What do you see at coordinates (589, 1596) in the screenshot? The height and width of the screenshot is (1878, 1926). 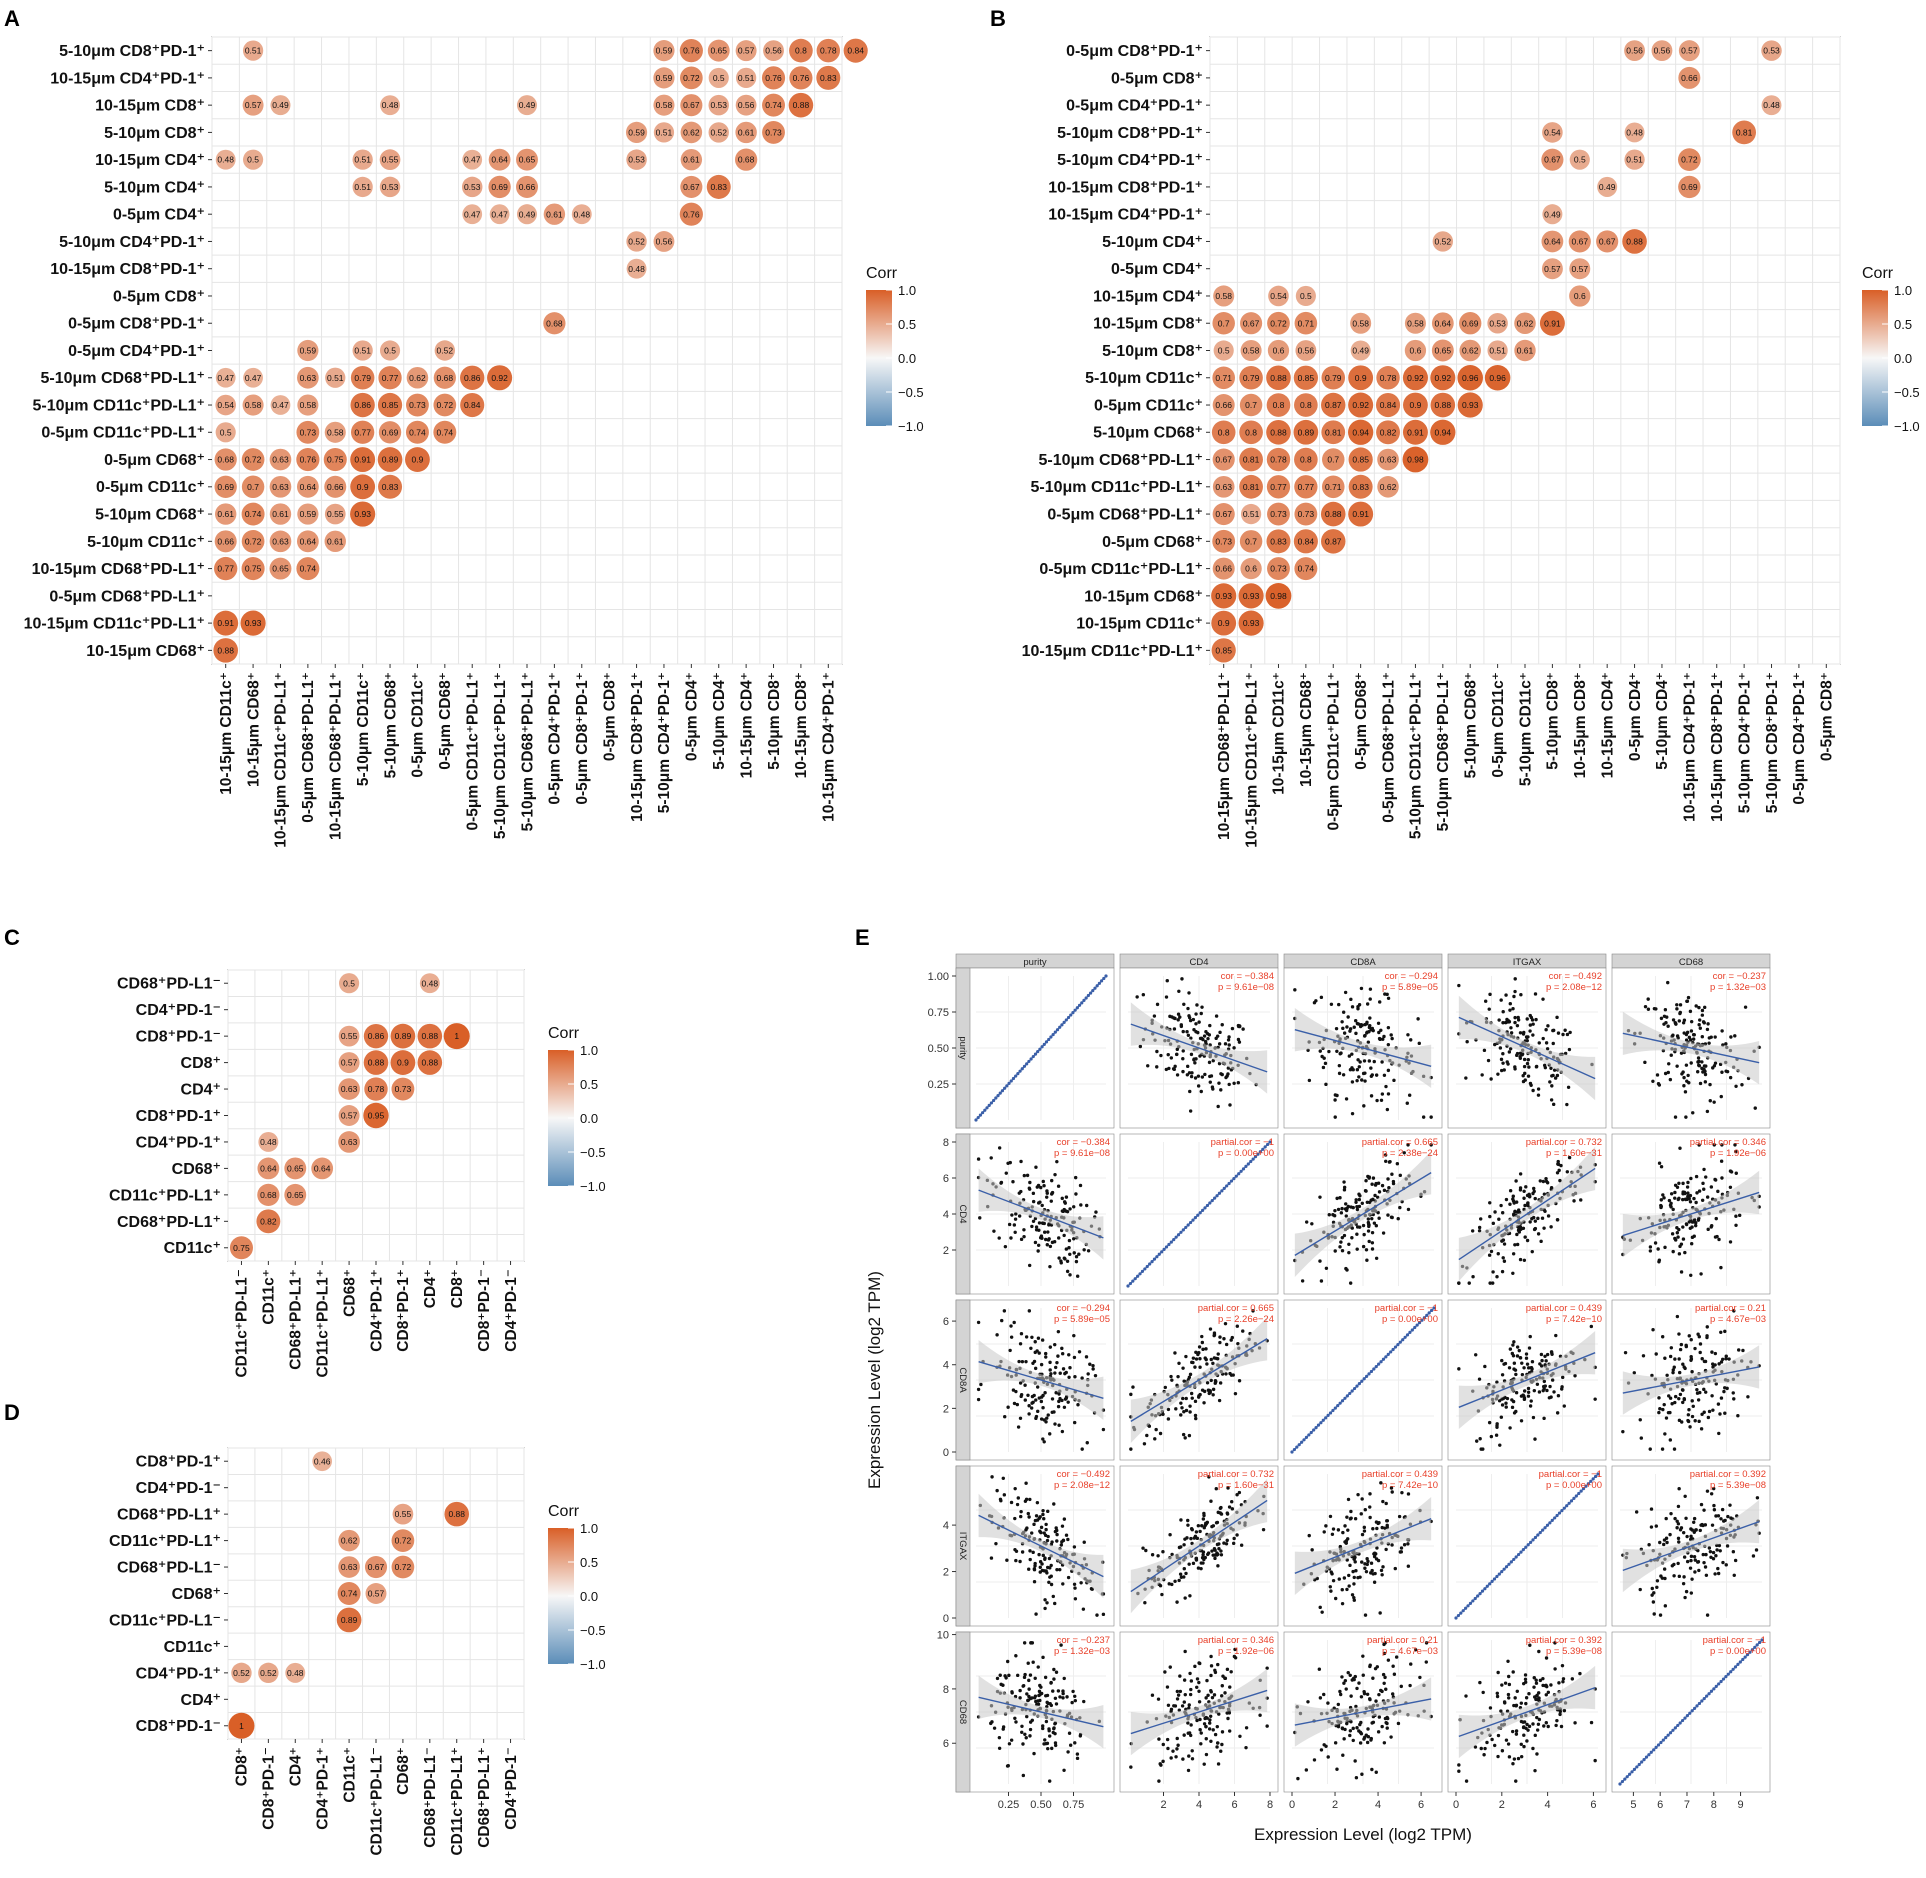 I see `legend-tick-label: 0.0` at bounding box center [589, 1596].